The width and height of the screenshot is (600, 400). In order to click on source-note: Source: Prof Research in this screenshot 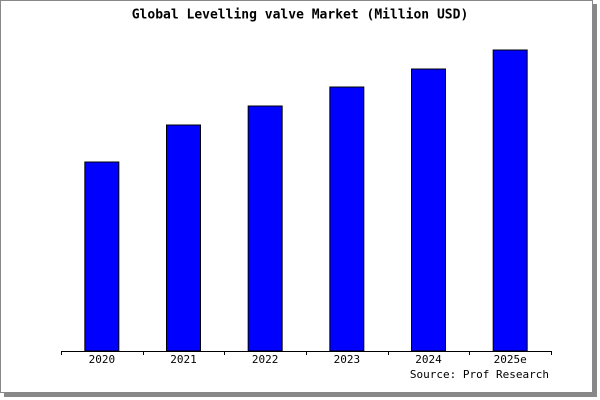, I will do `click(479, 374)`.